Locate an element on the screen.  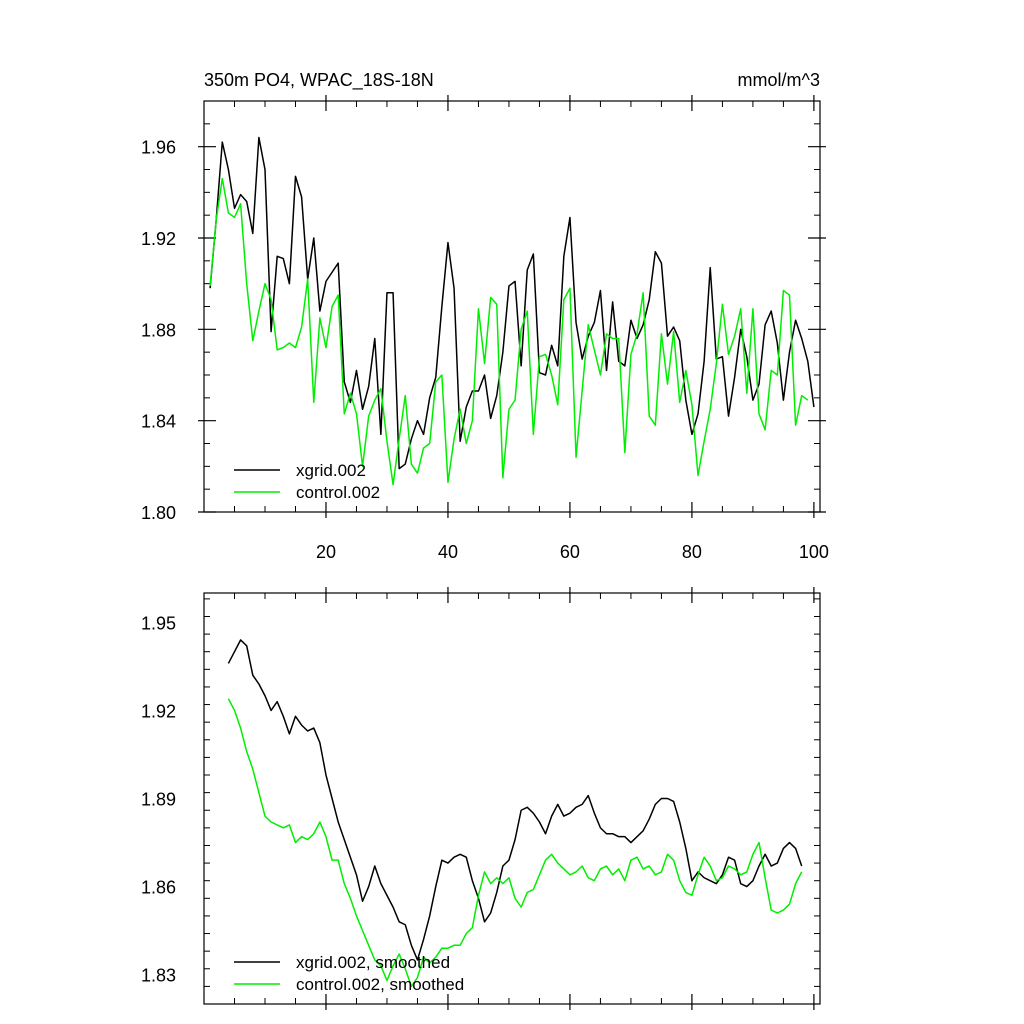
top-y-tick-label: 1.80 is located at coordinates (158, 513).